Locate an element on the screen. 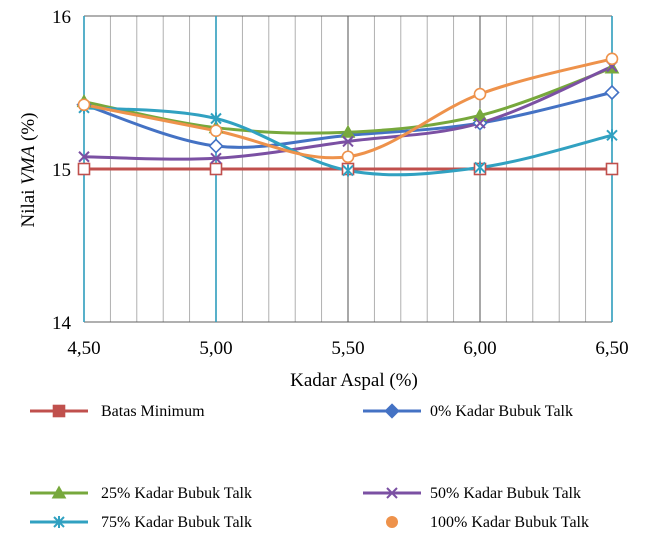  legend-label: 100% Kadar Bubuk Talk is located at coordinates (509, 522).